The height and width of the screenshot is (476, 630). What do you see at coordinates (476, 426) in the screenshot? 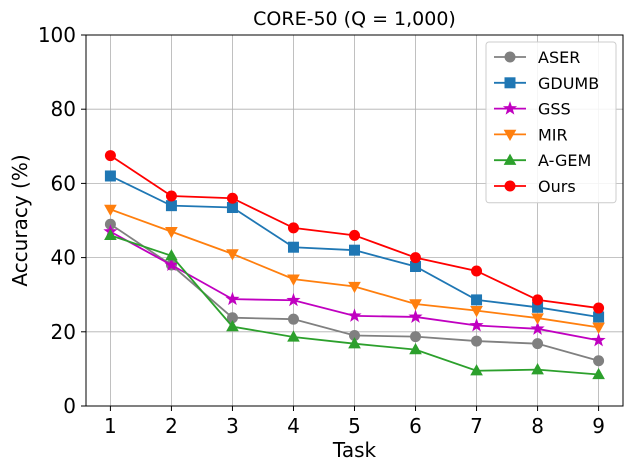
I see `x-tick-label: 7` at bounding box center [476, 426].